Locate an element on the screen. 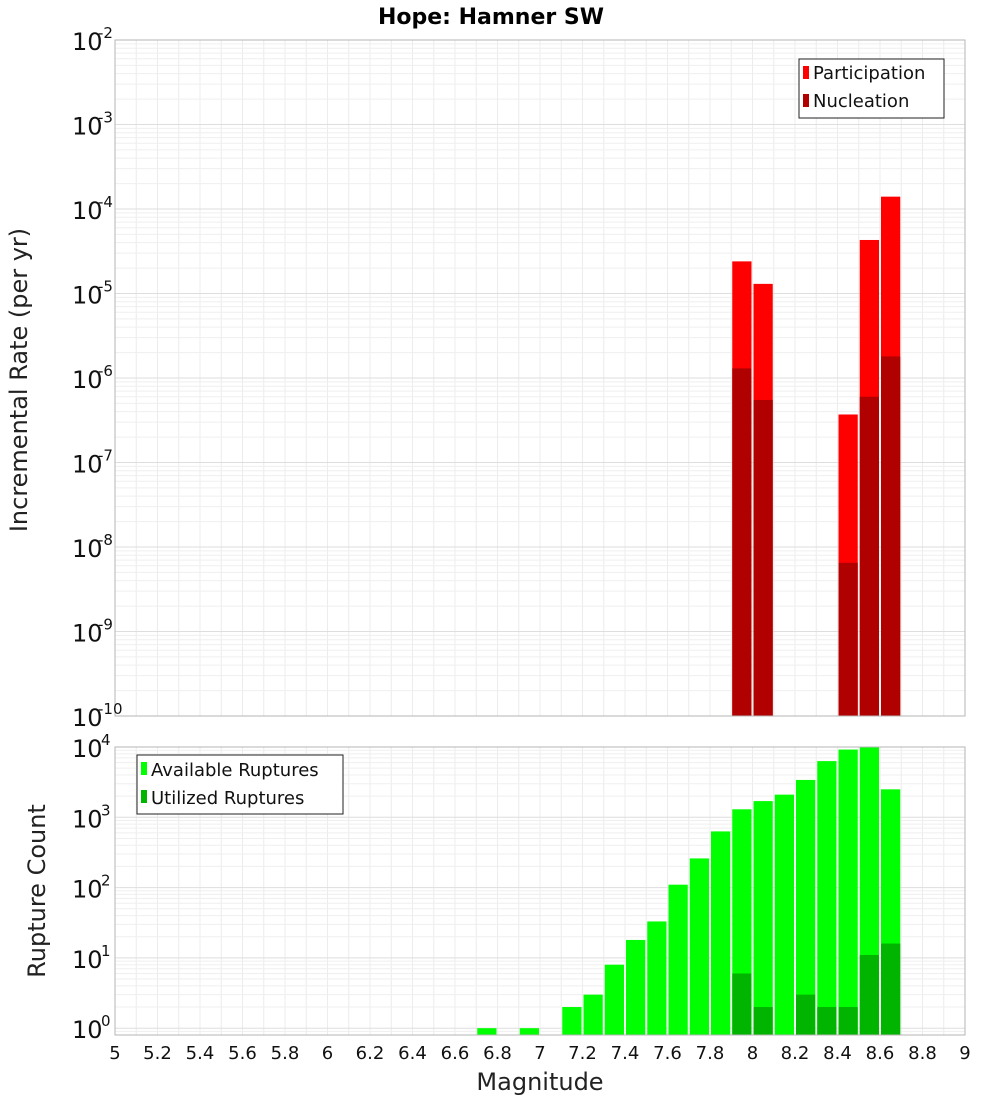 The image size is (1000, 1100). x-tick-label: 5.4 is located at coordinates (200, 1053).